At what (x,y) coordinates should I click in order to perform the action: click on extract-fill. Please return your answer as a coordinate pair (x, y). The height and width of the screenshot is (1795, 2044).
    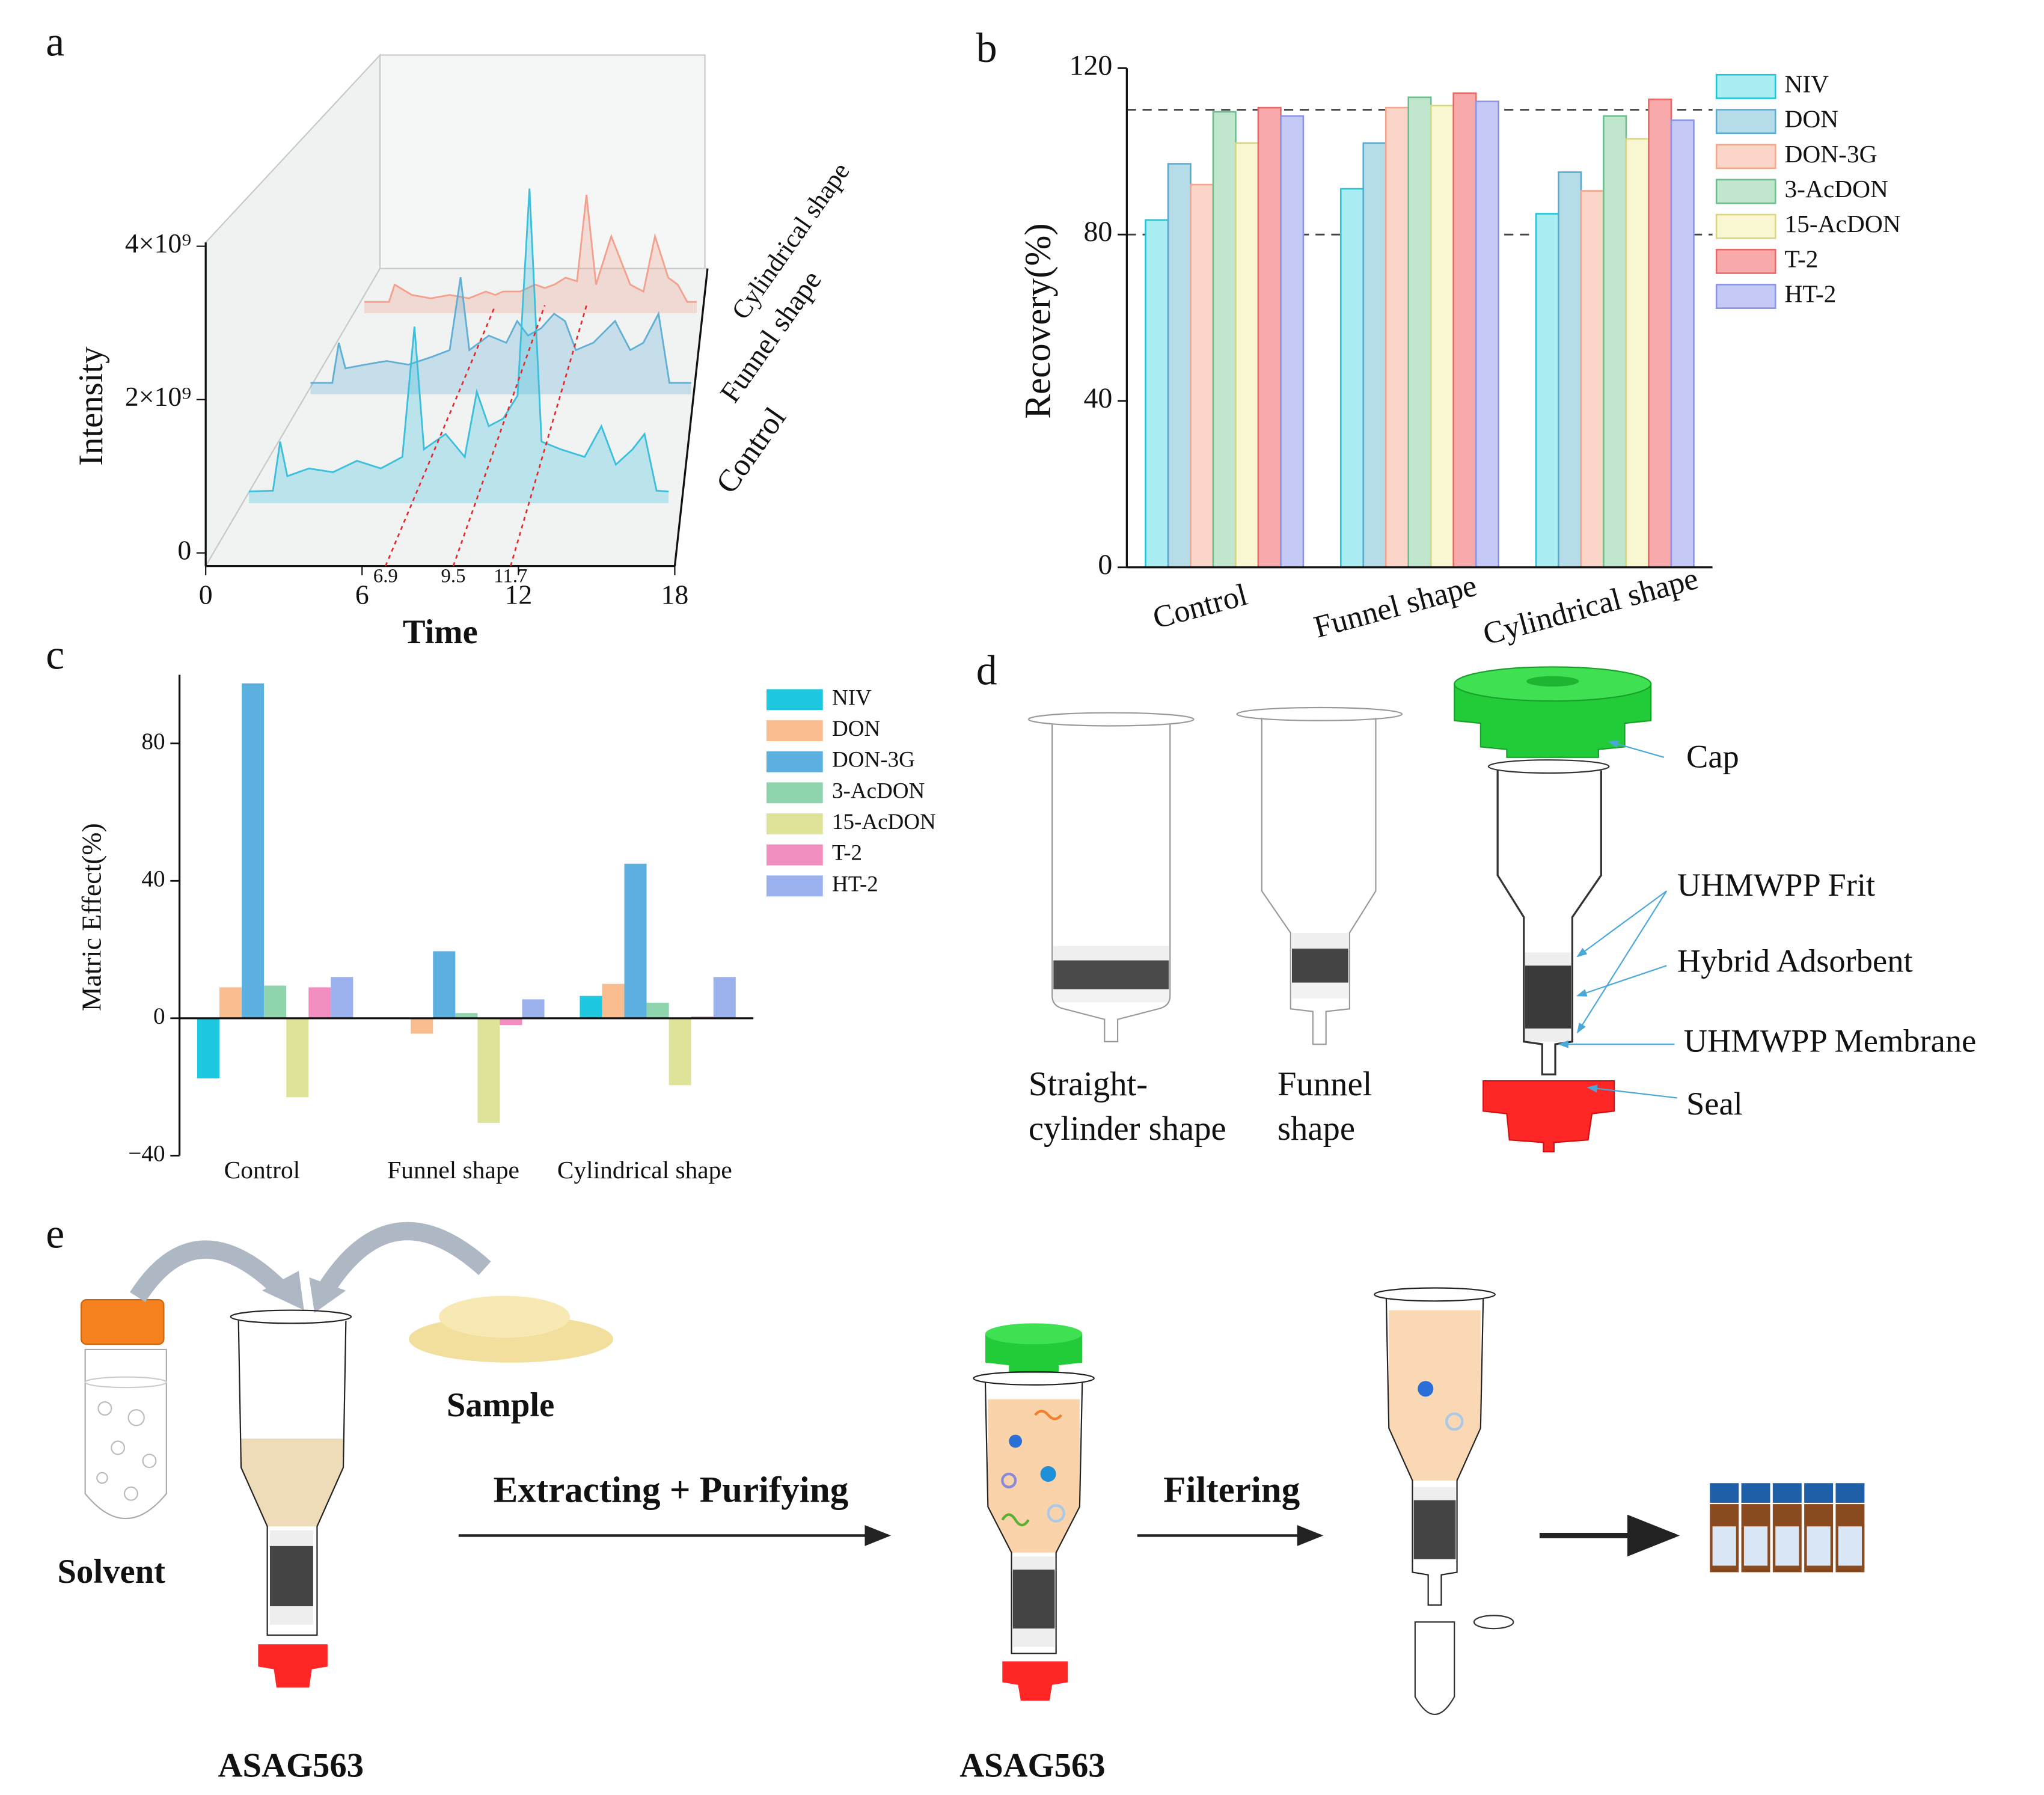
    Looking at the image, I should click on (1034, 1476).